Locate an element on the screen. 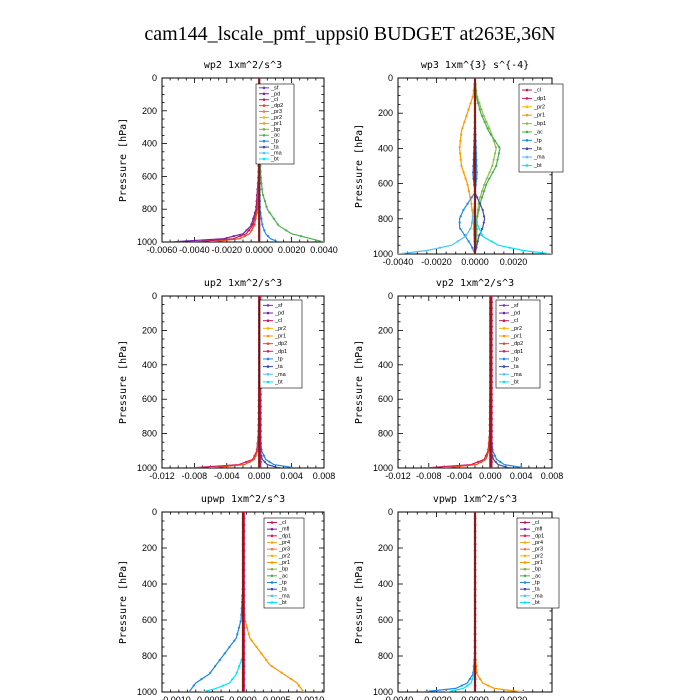 Image resolution: width=700 pixels, height=700 pixels. legend-entry: _dp2 is located at coordinates (516, 344).